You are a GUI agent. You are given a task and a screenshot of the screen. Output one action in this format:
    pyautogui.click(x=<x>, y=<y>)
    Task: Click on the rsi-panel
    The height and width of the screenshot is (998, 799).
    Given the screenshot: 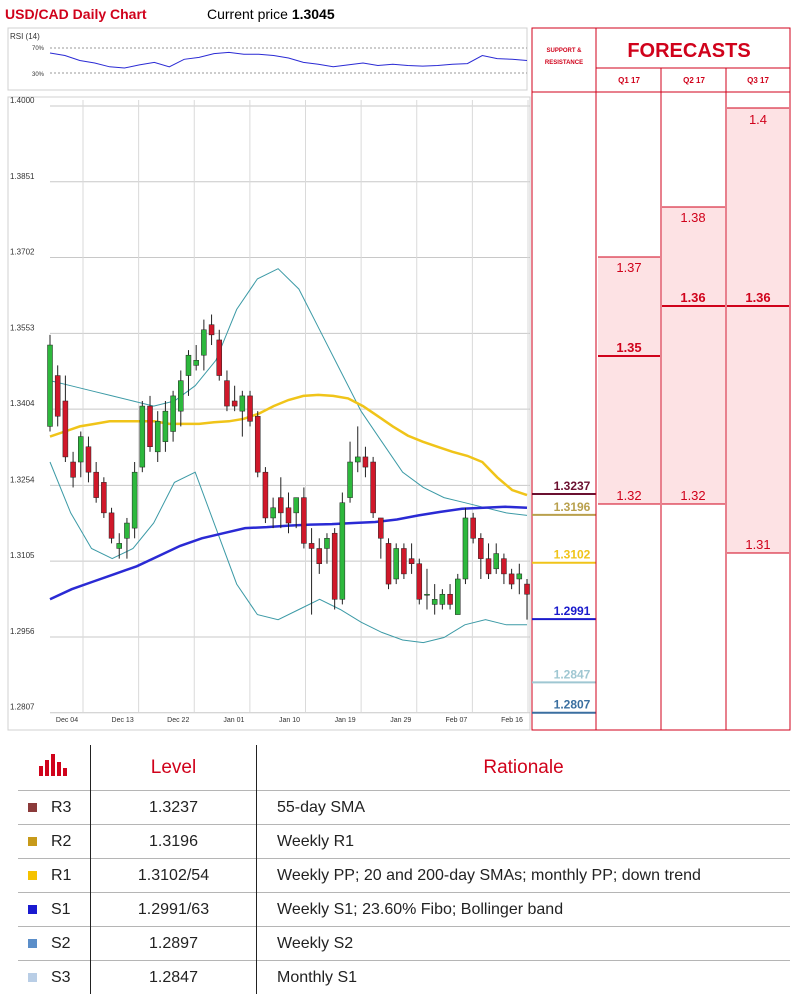 What is the action you would take?
    pyautogui.click(x=267, y=59)
    